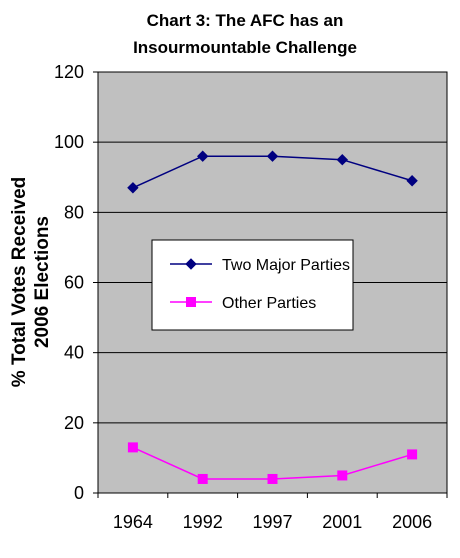 The height and width of the screenshot is (558, 460). I want to click on point-two-major-parties-1964, so click(133, 188).